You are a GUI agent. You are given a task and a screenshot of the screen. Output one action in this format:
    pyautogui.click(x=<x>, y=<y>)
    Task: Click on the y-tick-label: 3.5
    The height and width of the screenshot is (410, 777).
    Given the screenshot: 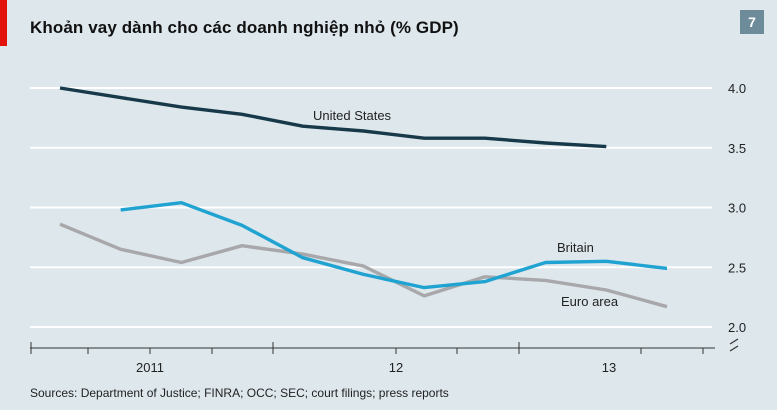 What is the action you would take?
    pyautogui.click(x=737, y=148)
    